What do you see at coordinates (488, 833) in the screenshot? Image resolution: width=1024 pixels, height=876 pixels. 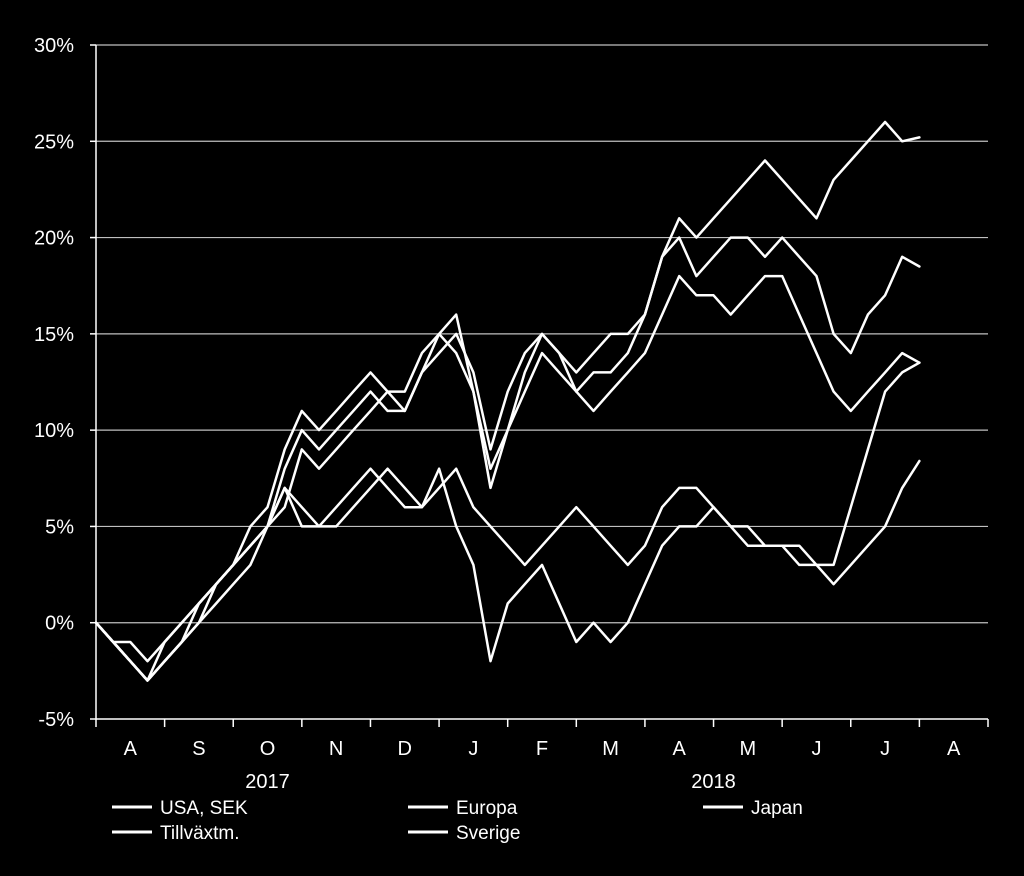 I see `legend-label: Sverige` at bounding box center [488, 833].